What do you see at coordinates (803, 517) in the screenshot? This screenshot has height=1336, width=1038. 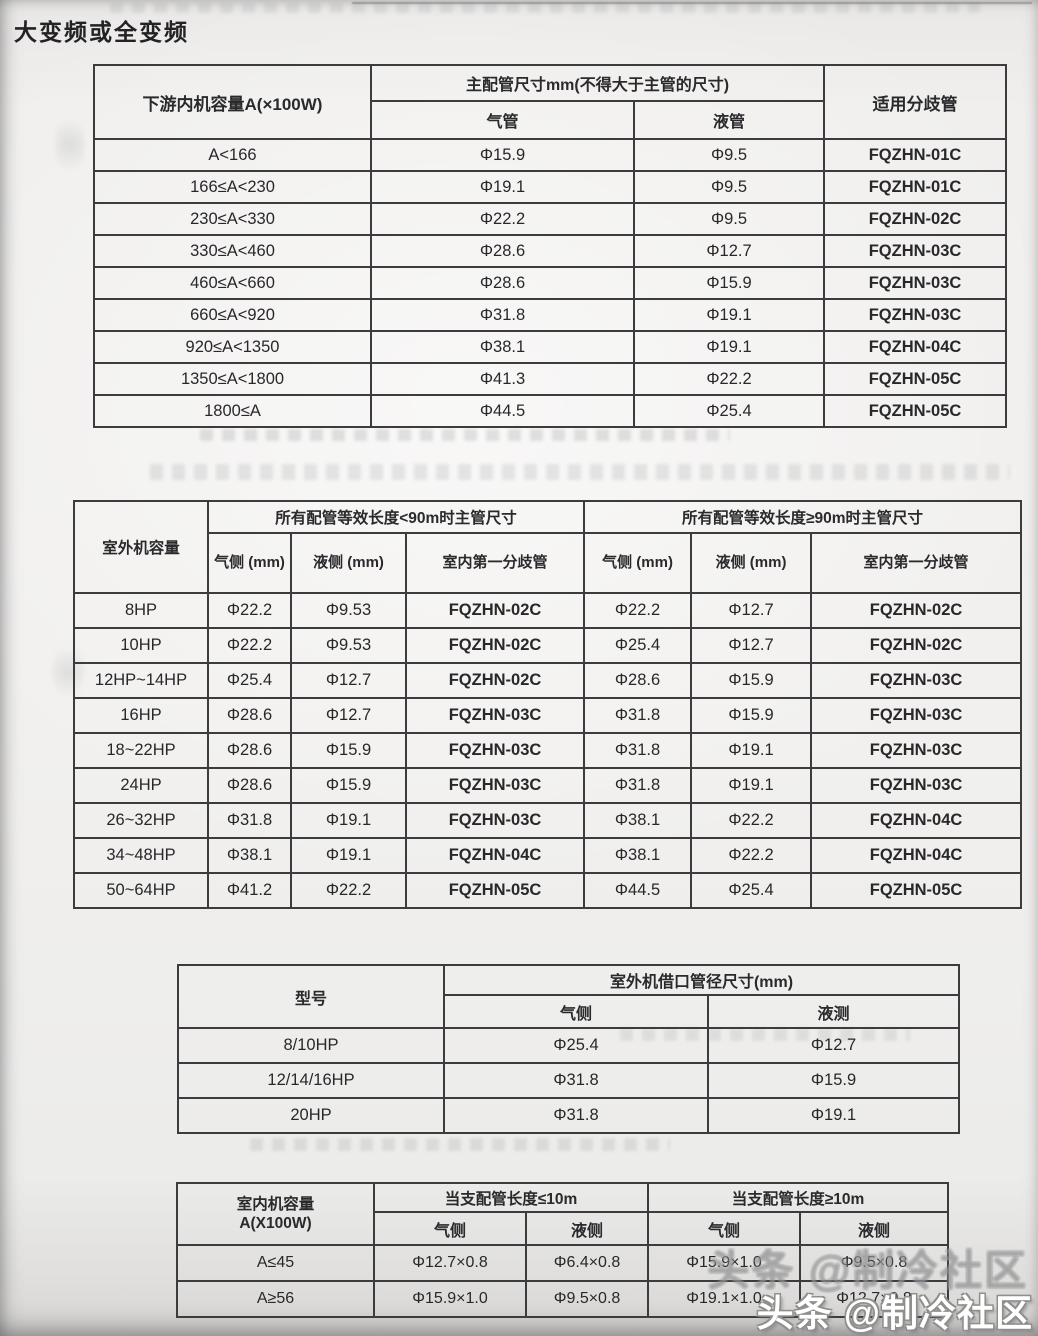 I see `group-header-over-90m: 所有配管等效长度≥90m时主管尺寸` at bounding box center [803, 517].